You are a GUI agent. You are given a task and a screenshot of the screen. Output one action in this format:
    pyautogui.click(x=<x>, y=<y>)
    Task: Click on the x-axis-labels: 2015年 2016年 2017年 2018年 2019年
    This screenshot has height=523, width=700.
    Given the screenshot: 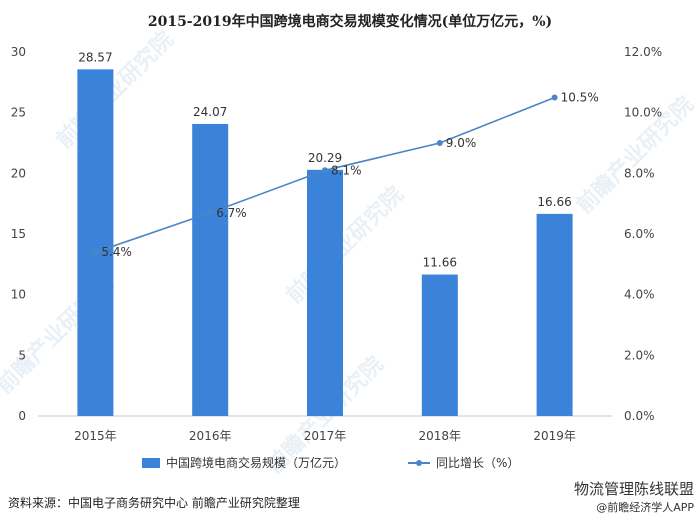 What is the action you would take?
    pyautogui.click(x=325, y=436)
    